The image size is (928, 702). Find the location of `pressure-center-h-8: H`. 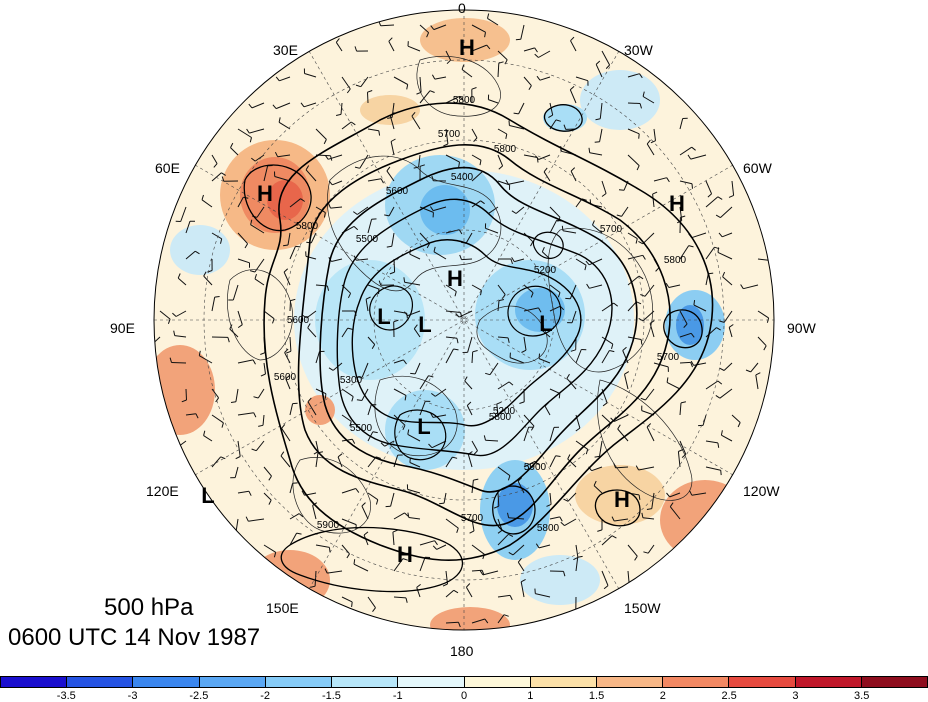

pressure-center-h-8: H is located at coordinates (622, 499).